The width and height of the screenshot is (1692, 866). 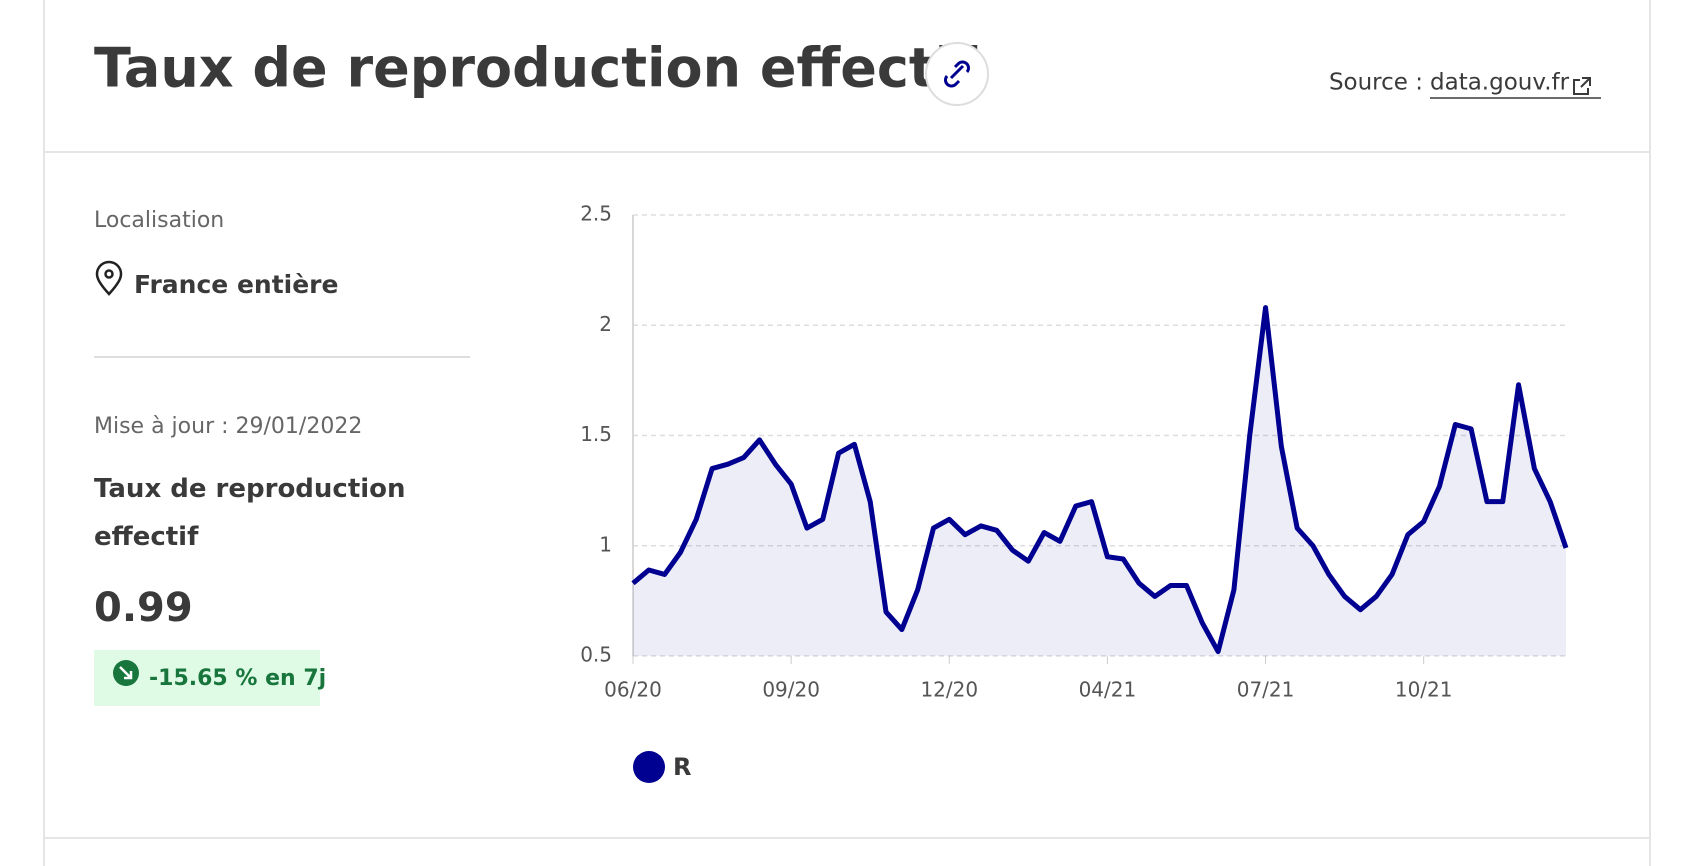 I want to click on external-icon, so click(x=1582, y=86).